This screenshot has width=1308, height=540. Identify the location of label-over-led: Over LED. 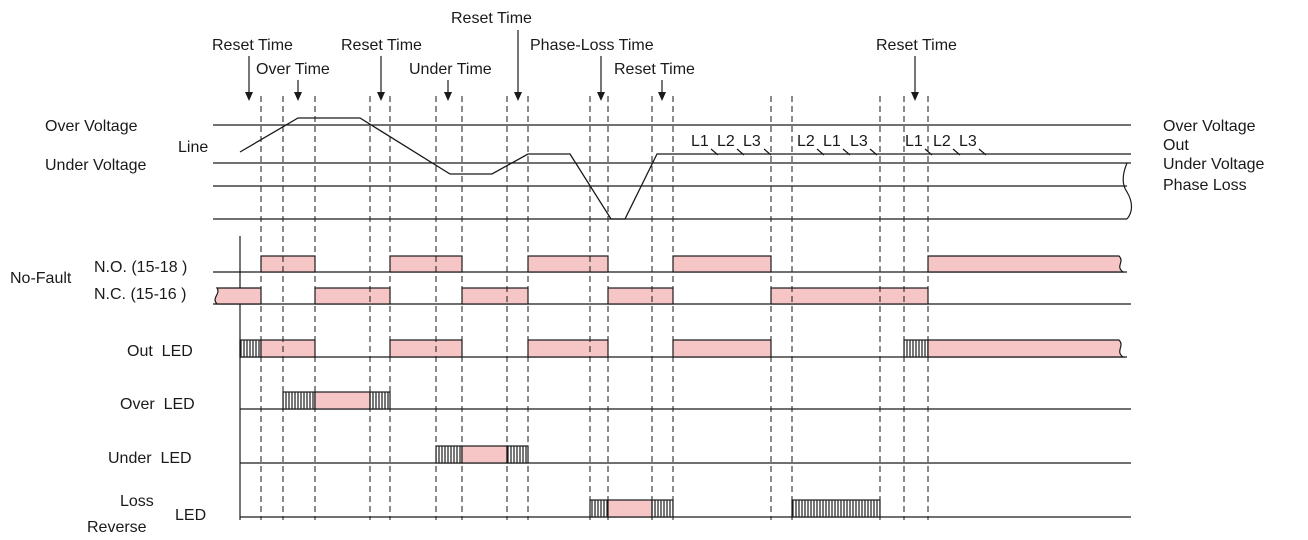
(157, 404).